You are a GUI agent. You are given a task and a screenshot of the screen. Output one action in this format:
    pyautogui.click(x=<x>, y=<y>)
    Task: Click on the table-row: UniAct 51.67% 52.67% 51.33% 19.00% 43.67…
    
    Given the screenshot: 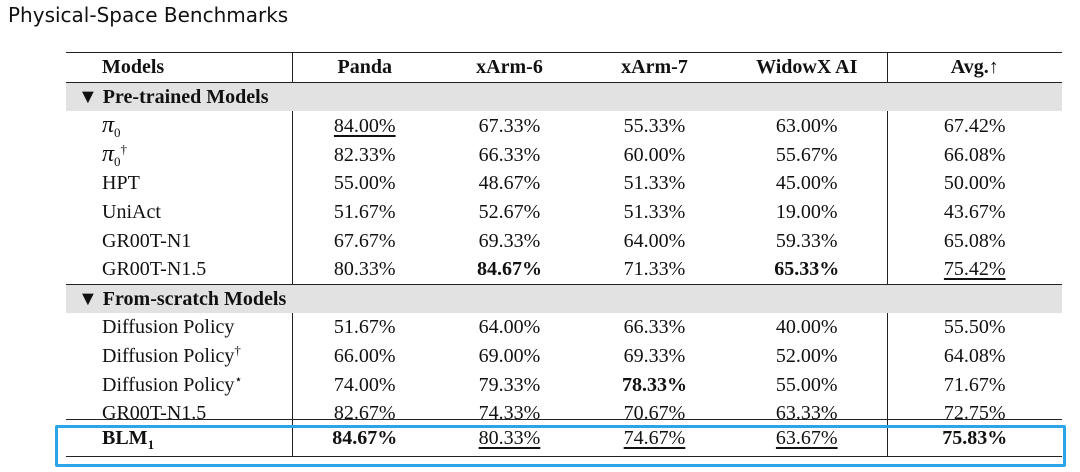 What is the action you would take?
    pyautogui.click(x=564, y=212)
    